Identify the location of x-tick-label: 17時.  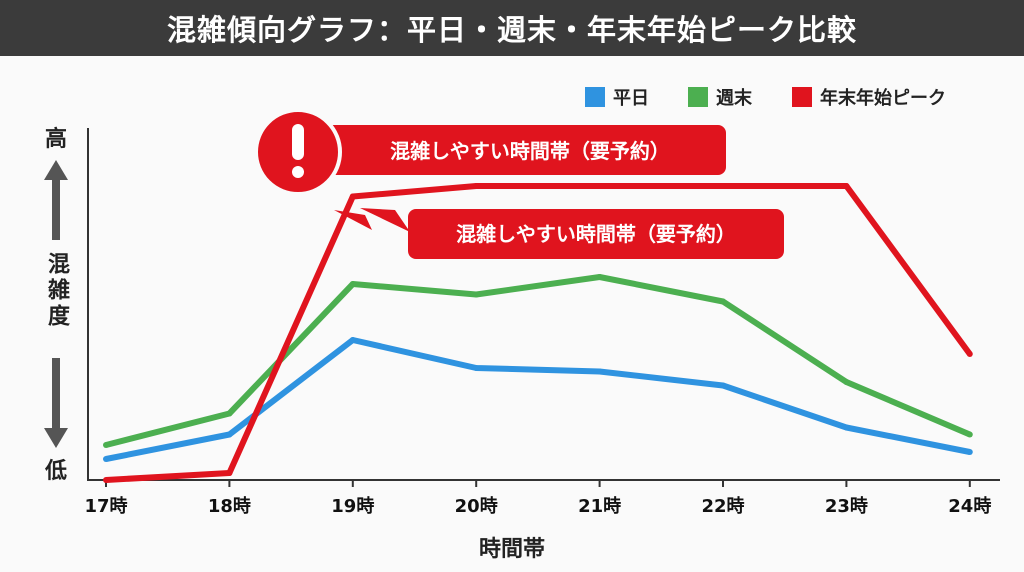
(105, 506).